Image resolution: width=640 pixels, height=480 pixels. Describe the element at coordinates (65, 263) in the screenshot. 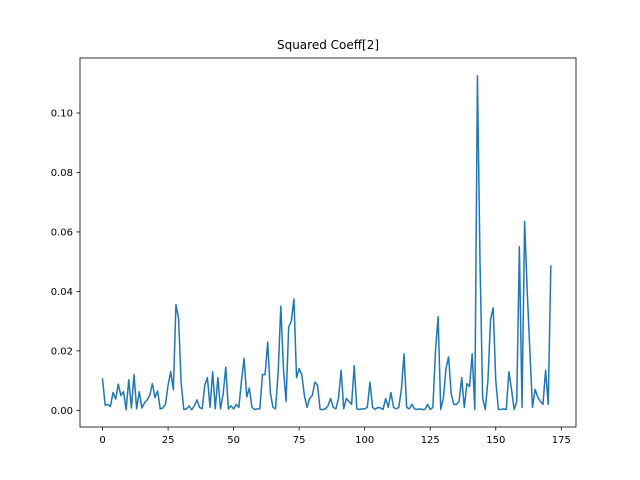

I see `y-axis: 0.00 0.02 0.04 0.06 0.08 0.10` at that location.